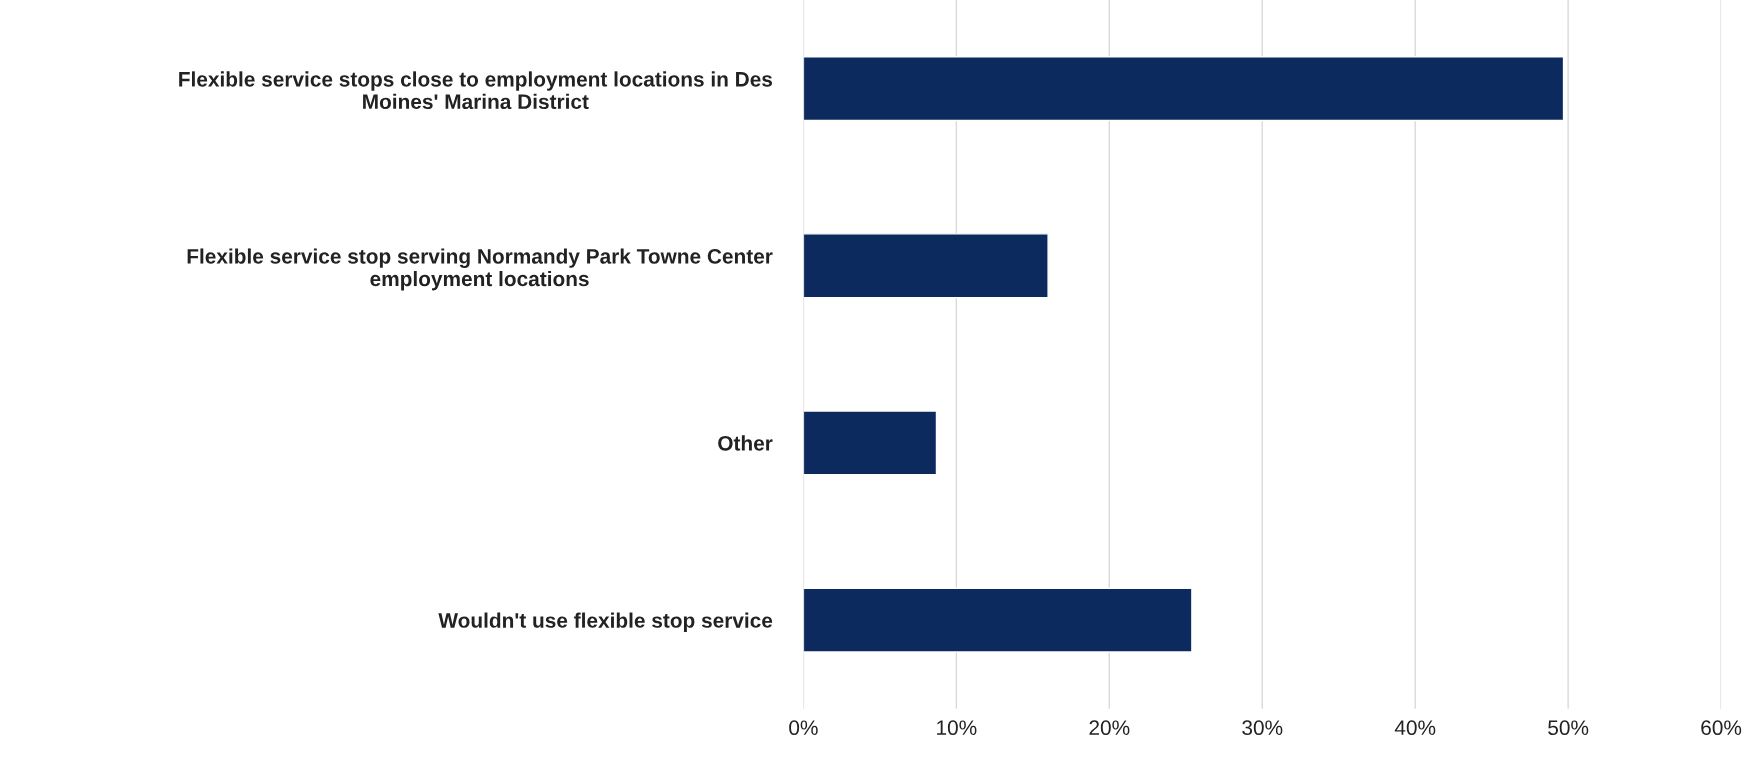 Image resolution: width=1758 pixels, height=762 pixels. Describe the element at coordinates (476, 90) in the screenshot. I see `y-tick-label: Flexible service stops close to employment locations in Des Moines' Marina District` at that location.